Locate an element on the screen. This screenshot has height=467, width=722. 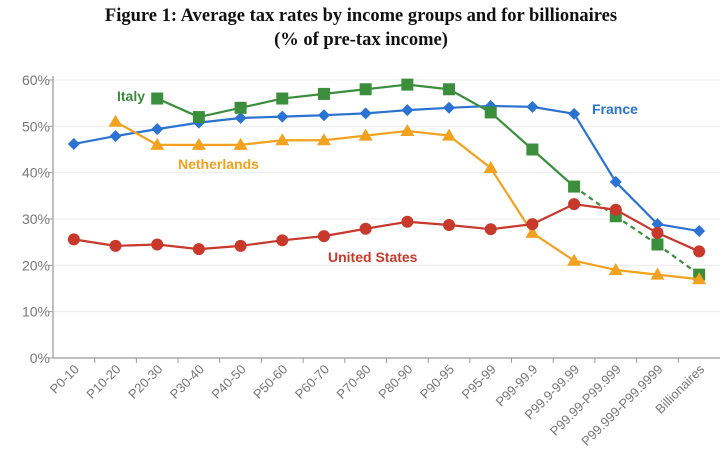
x-tick-label: P80-90 is located at coordinates (395, 382).